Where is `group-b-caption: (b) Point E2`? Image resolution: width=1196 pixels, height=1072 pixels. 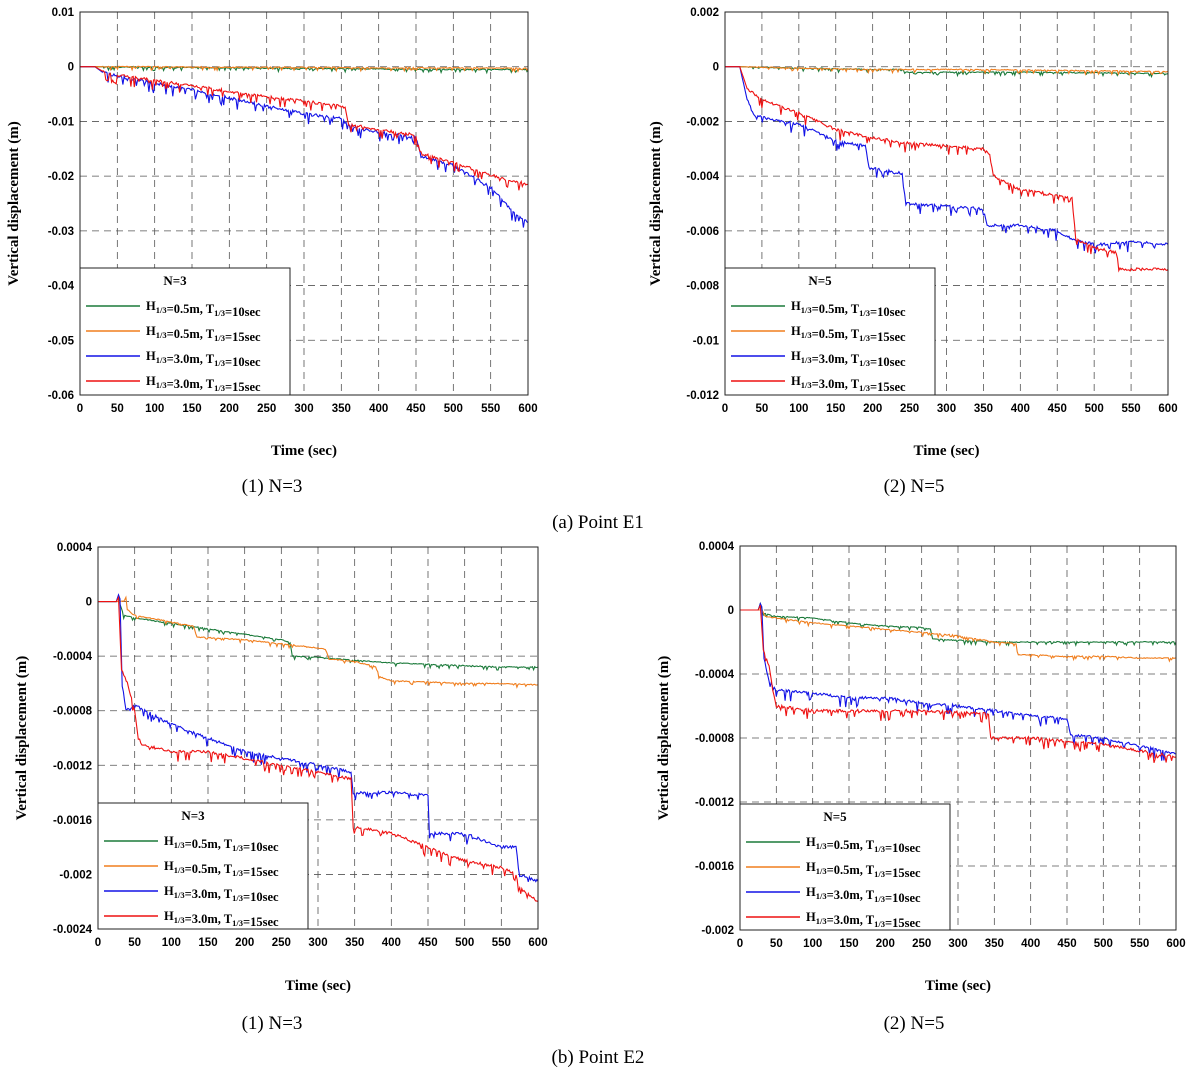
group-b-caption: (b) Point E2 is located at coordinates (598, 1057).